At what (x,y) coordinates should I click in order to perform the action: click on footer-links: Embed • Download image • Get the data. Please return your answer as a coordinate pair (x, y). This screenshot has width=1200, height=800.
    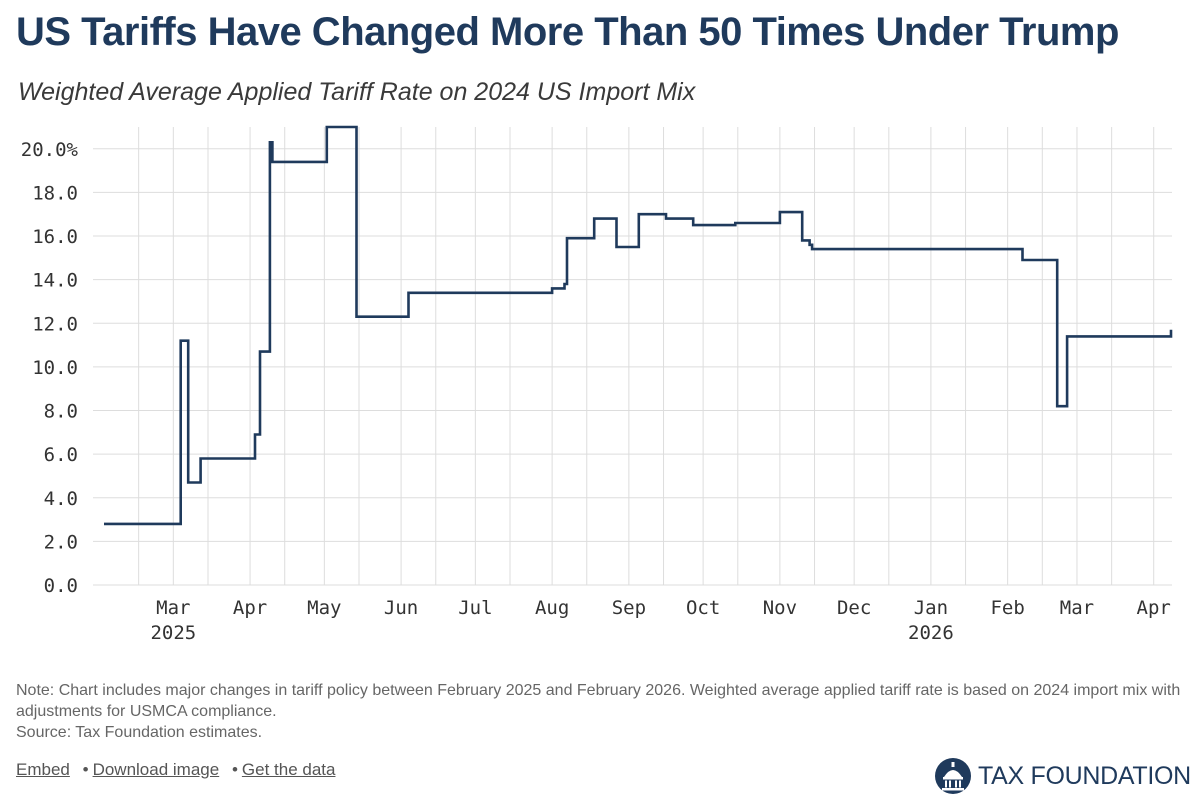
    Looking at the image, I should click on (175, 770).